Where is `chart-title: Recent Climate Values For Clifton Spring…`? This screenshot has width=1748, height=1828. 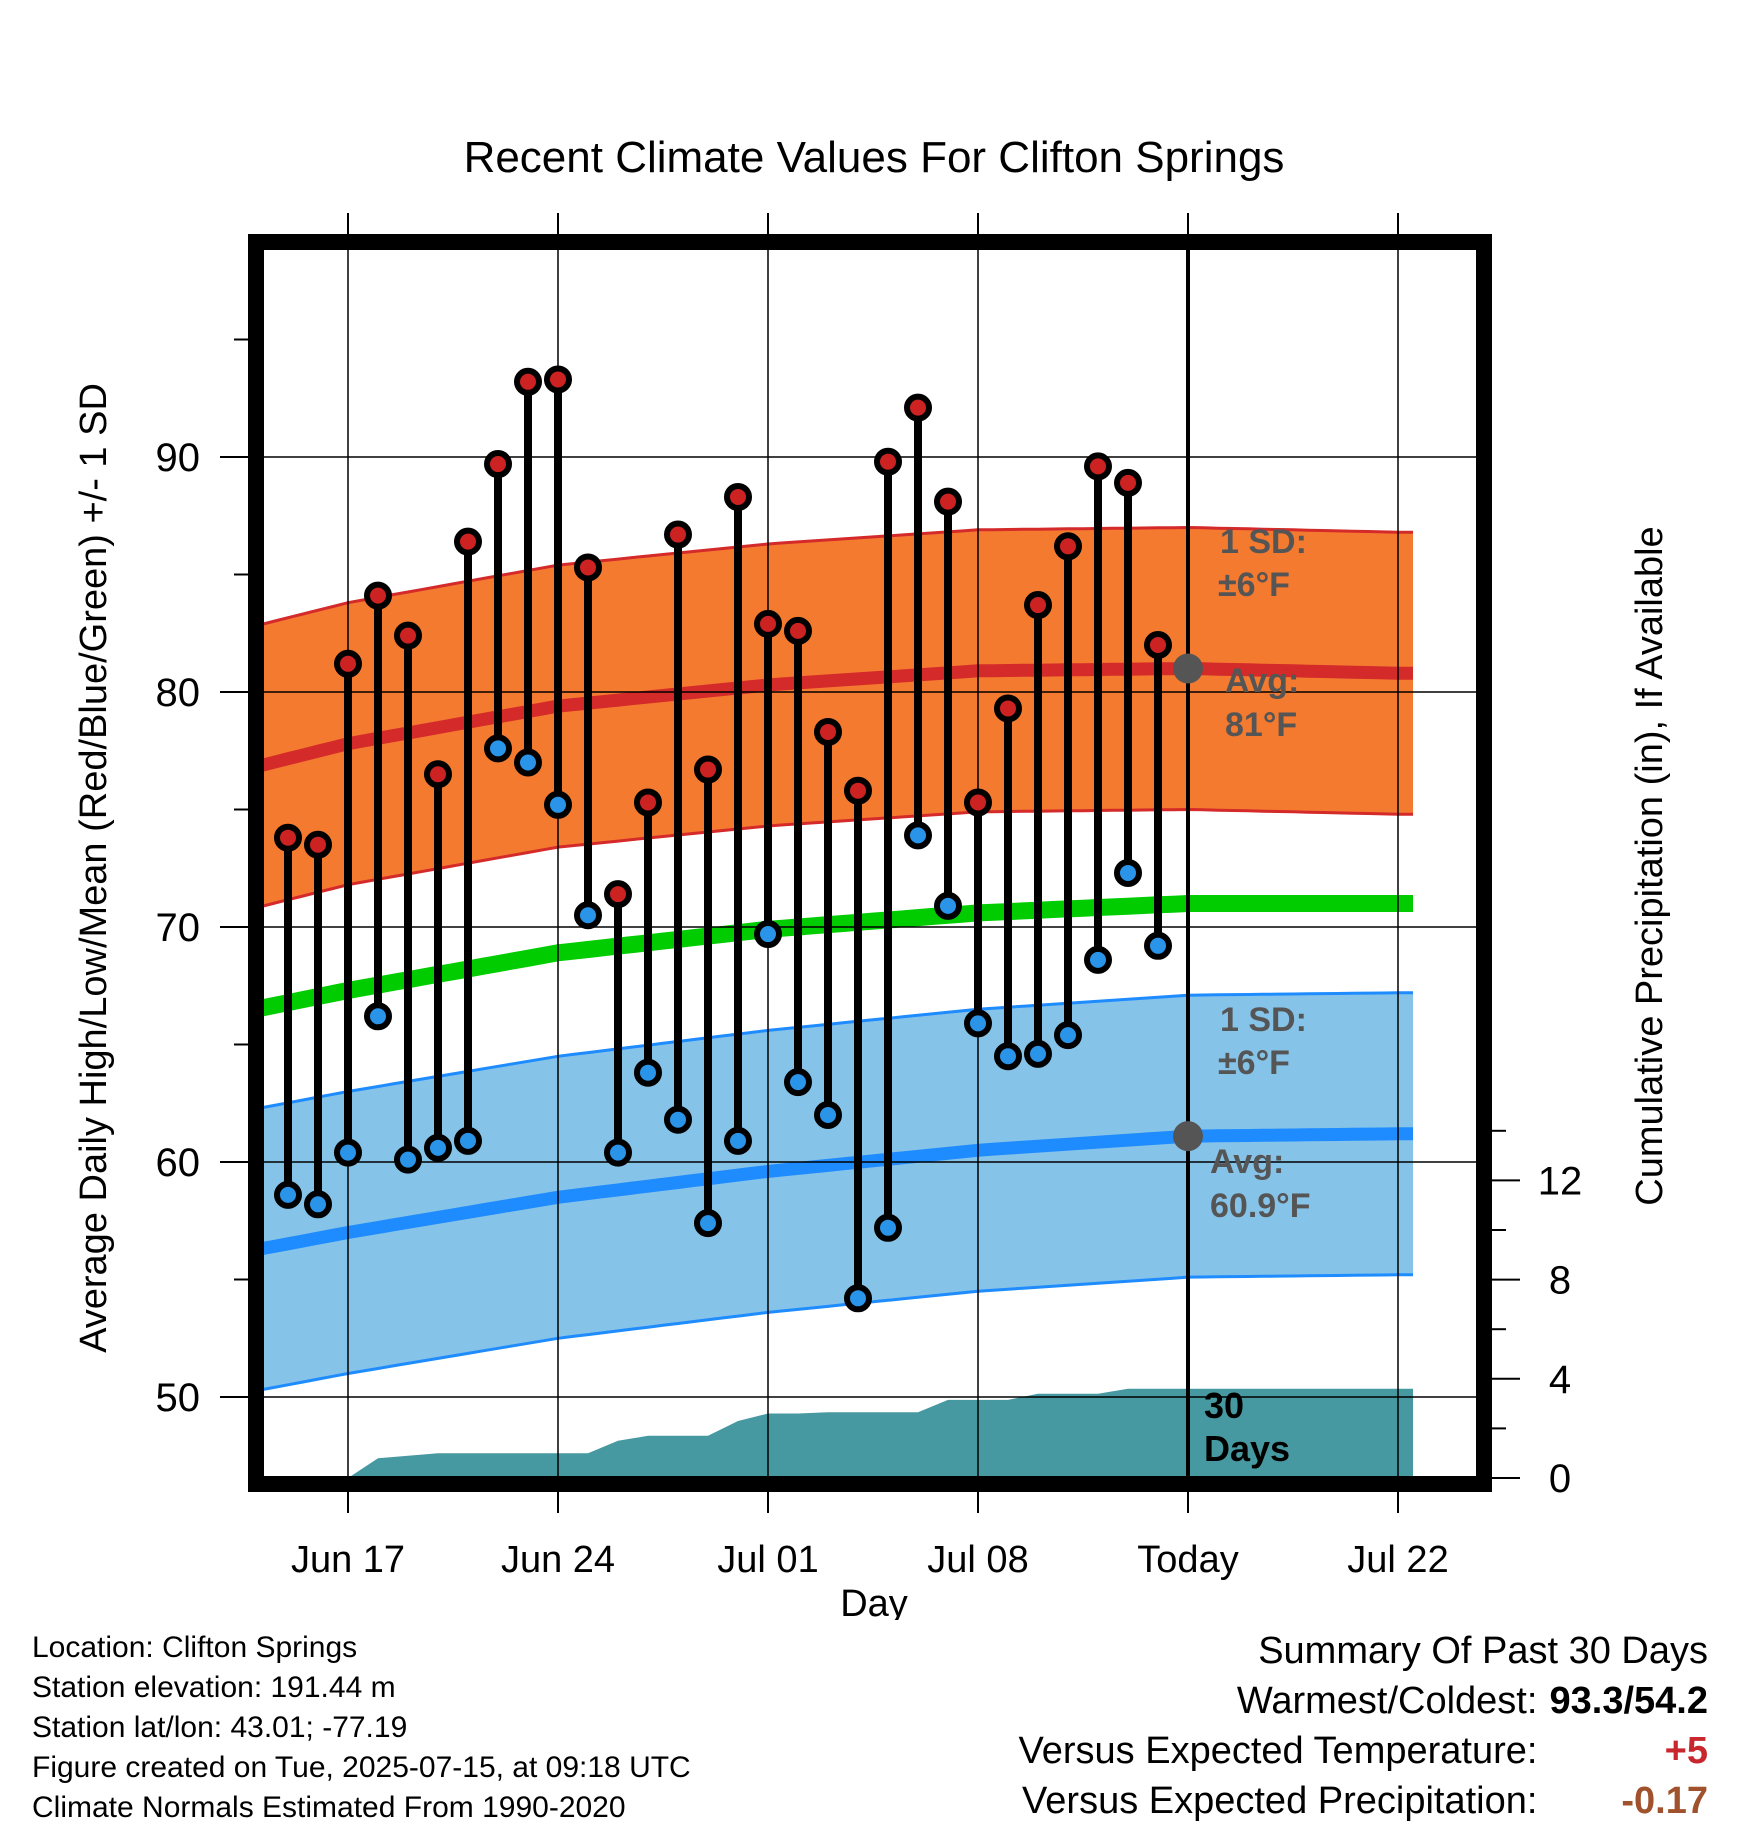
chart-title: Recent Climate Values For Clifton Spring… is located at coordinates (874, 157).